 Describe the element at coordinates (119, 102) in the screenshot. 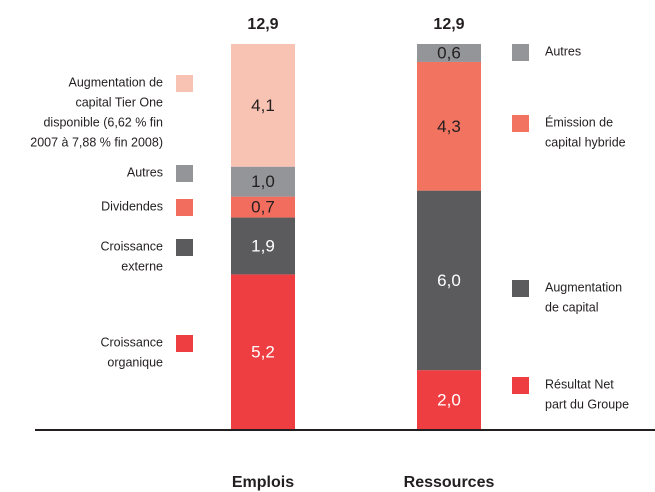

I see `legend-label: capital Tier One` at that location.